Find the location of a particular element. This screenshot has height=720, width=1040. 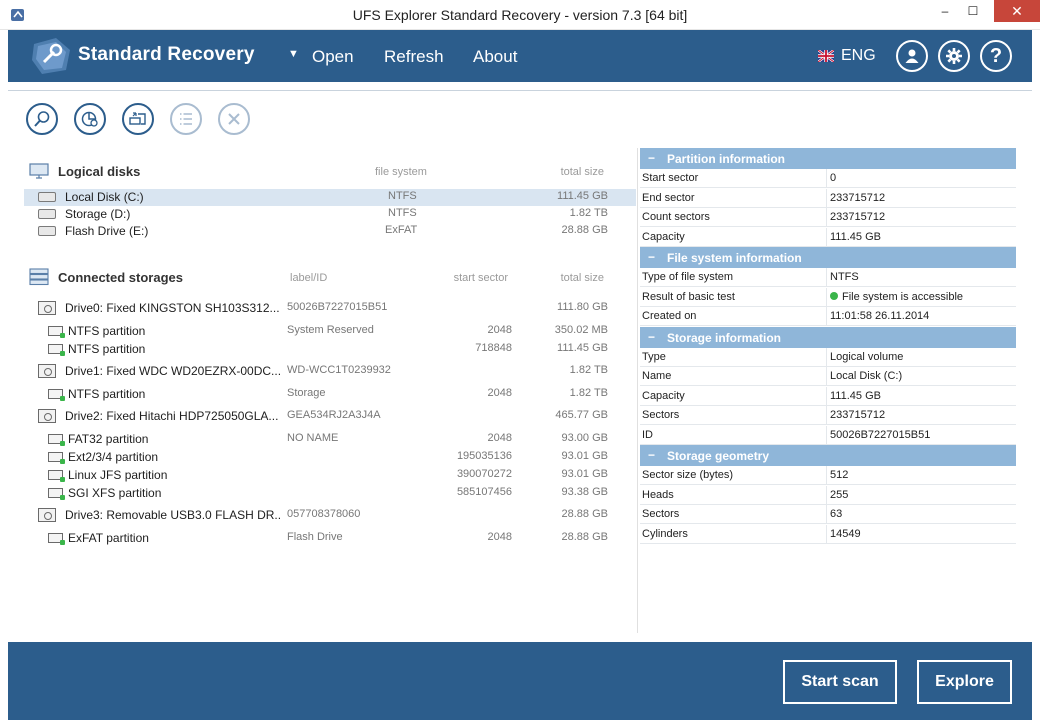

list-tool-button is located at coordinates (186, 119).